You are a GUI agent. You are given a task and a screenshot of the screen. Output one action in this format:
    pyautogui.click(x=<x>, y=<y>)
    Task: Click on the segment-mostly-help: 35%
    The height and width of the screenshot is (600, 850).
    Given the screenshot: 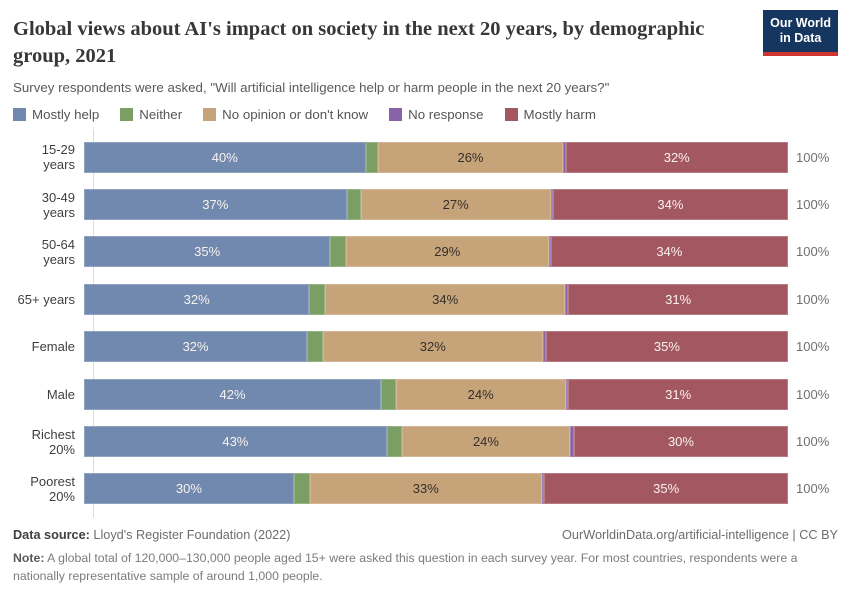 What is the action you would take?
    pyautogui.click(x=207, y=252)
    